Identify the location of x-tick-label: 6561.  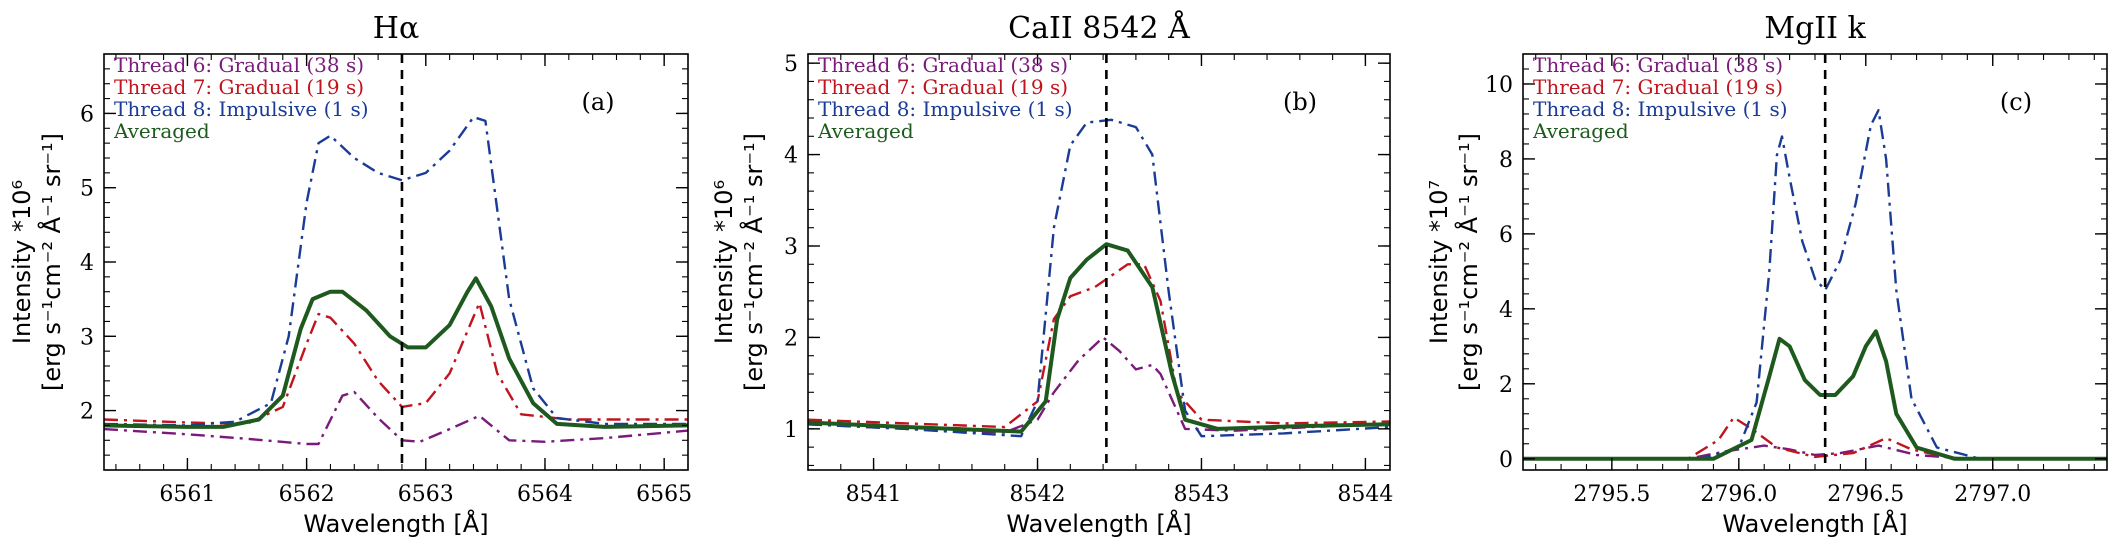
(187, 494).